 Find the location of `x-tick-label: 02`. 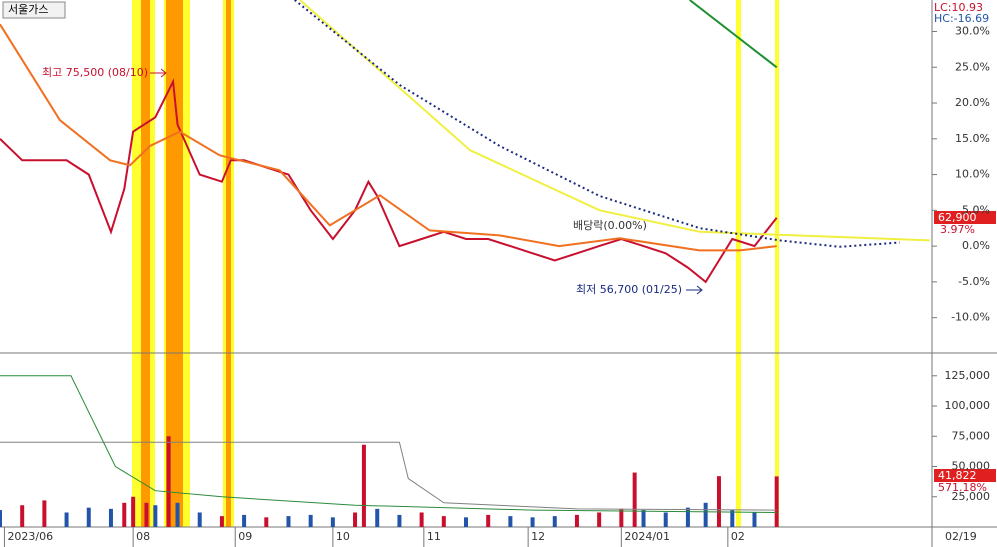

x-tick-label: 02 is located at coordinates (738, 536).